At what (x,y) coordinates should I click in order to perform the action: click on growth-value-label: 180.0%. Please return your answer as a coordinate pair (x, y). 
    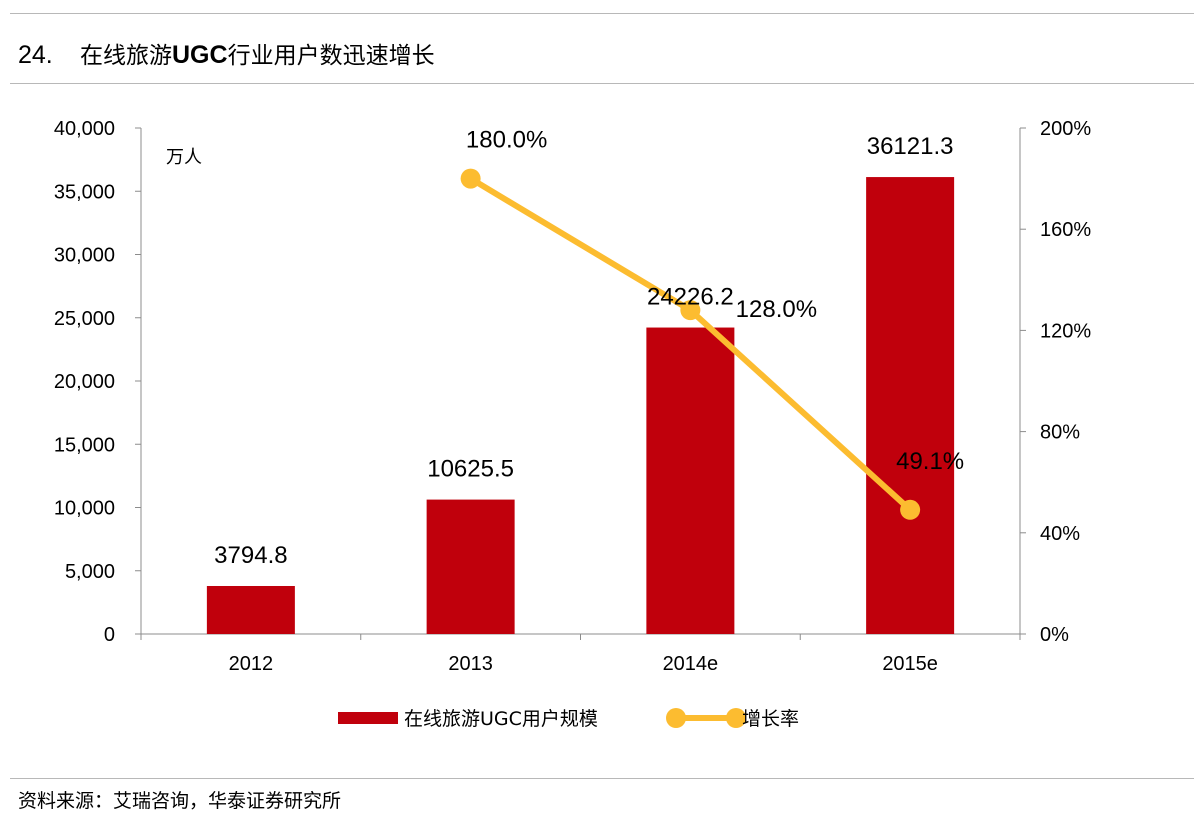
    Looking at the image, I should click on (506, 140).